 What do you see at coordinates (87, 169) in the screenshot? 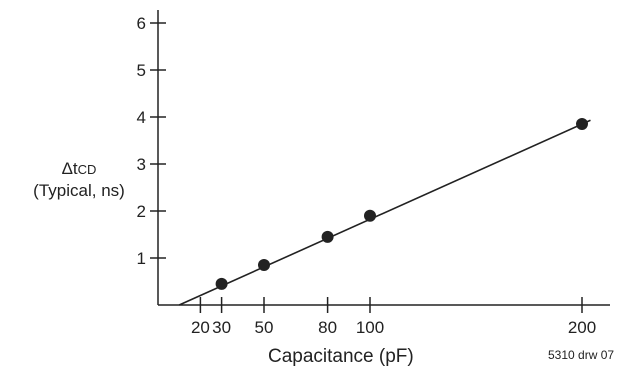
I see `y-axis-label-subscript: CD` at bounding box center [87, 169].